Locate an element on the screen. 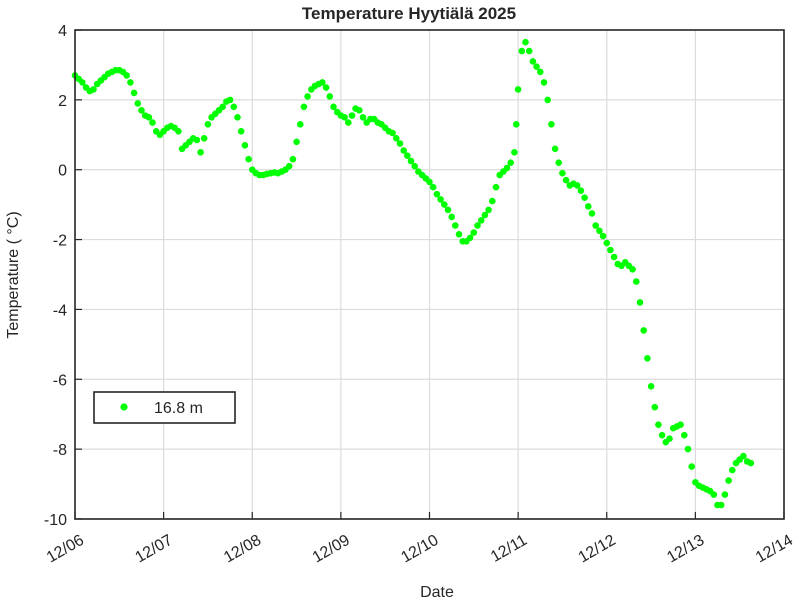 Image resolution: width=800 pixels, height=605 pixels. y-tick-labels: -10 -8 -6 -4 -2 0 2 4 is located at coordinates (55, 276).